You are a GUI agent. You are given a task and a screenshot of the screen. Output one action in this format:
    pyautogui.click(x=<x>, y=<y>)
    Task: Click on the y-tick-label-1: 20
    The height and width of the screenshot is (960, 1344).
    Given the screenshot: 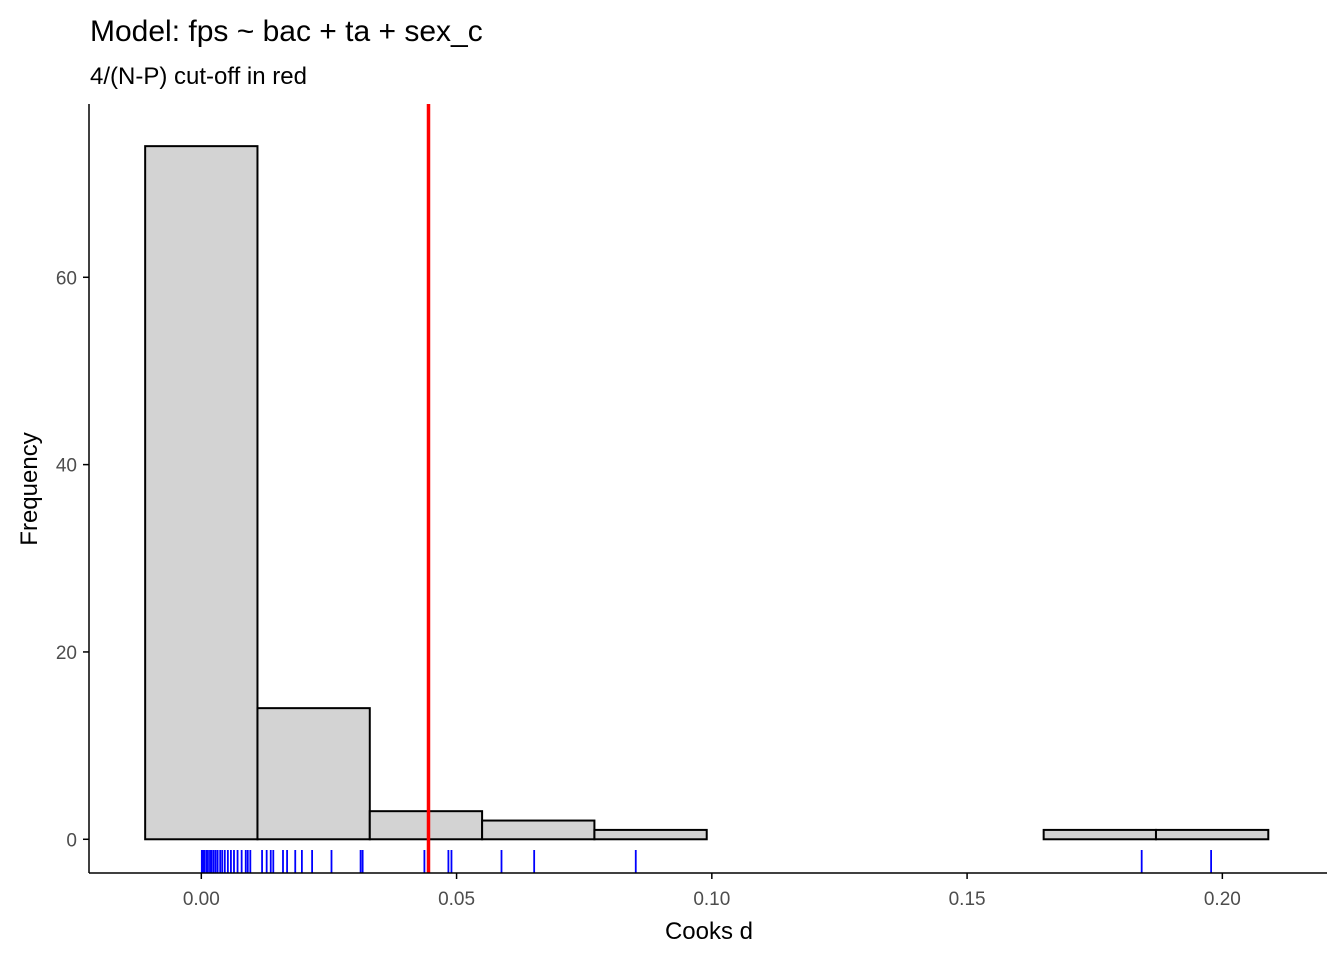 What is the action you would take?
    pyautogui.click(x=66, y=653)
    